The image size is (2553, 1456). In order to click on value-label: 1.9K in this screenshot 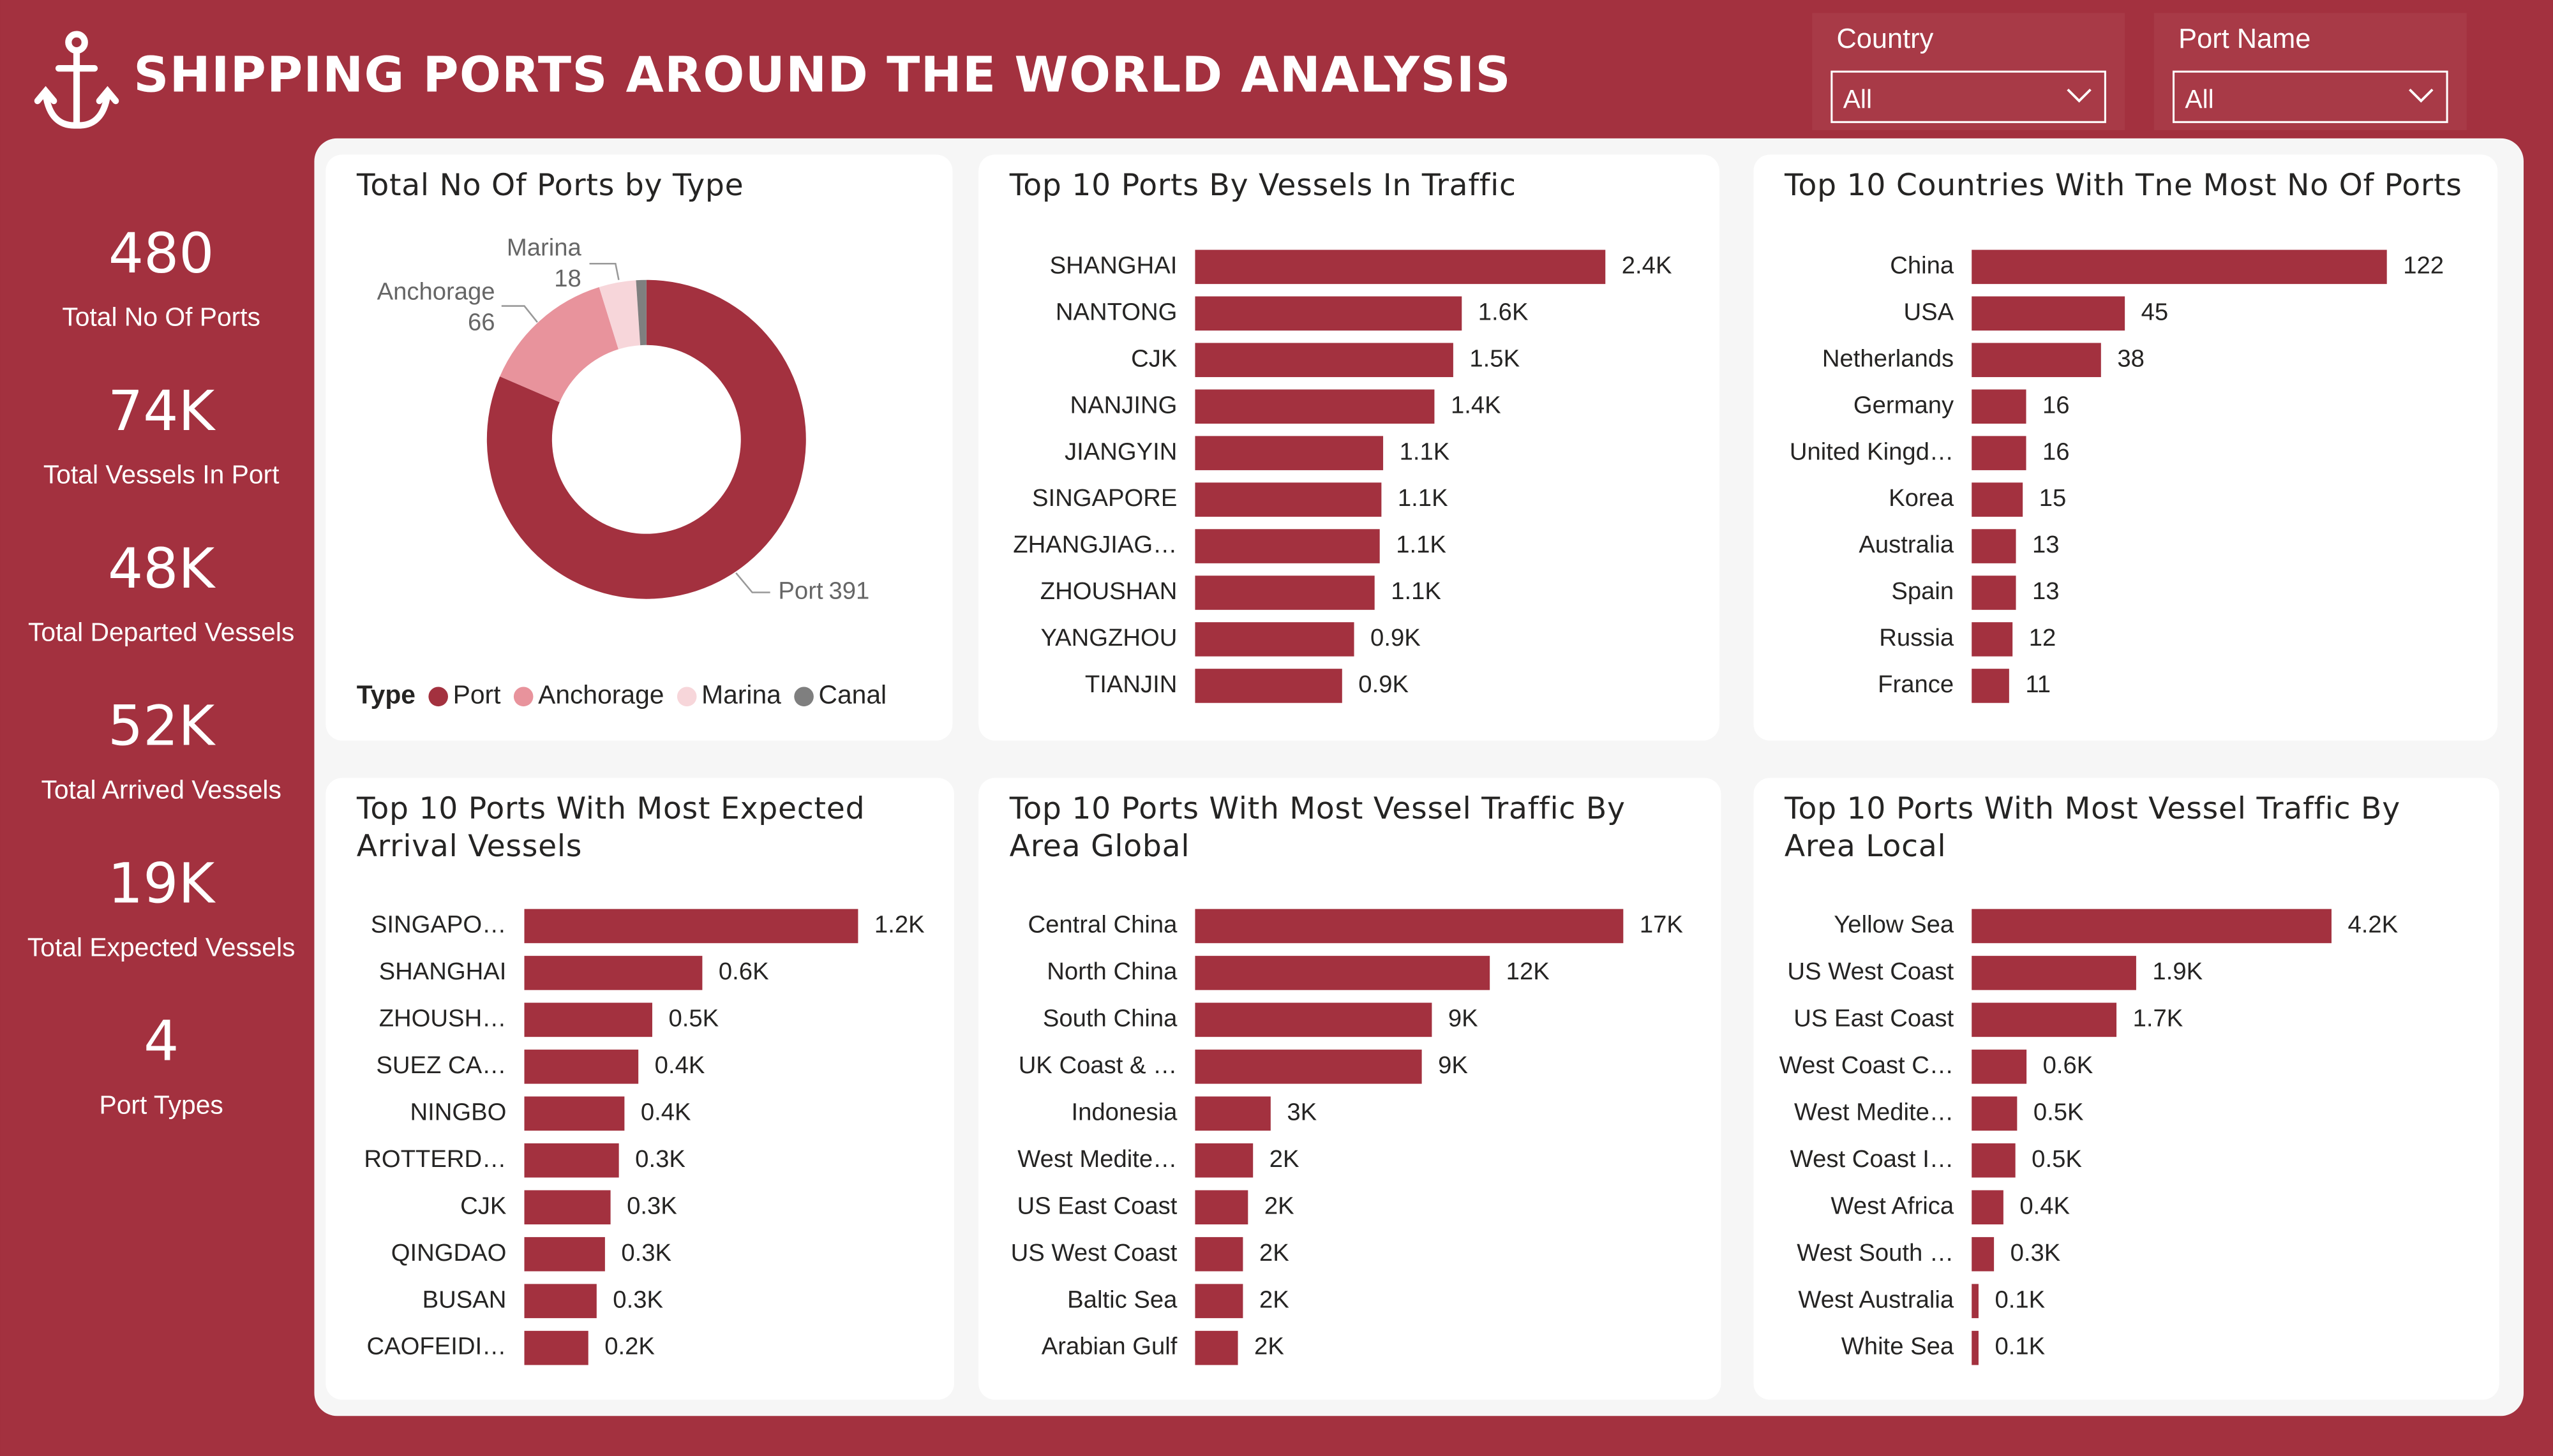, I will do `click(2177, 971)`.